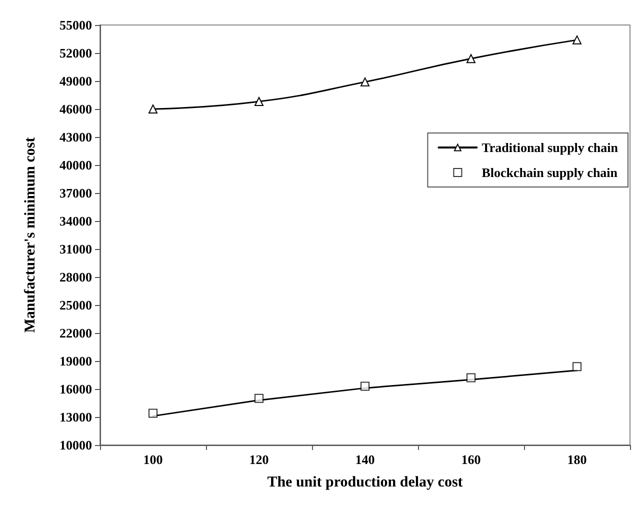  Describe the element at coordinates (76, 193) in the screenshot. I see `y-tick-label: 37000` at that location.